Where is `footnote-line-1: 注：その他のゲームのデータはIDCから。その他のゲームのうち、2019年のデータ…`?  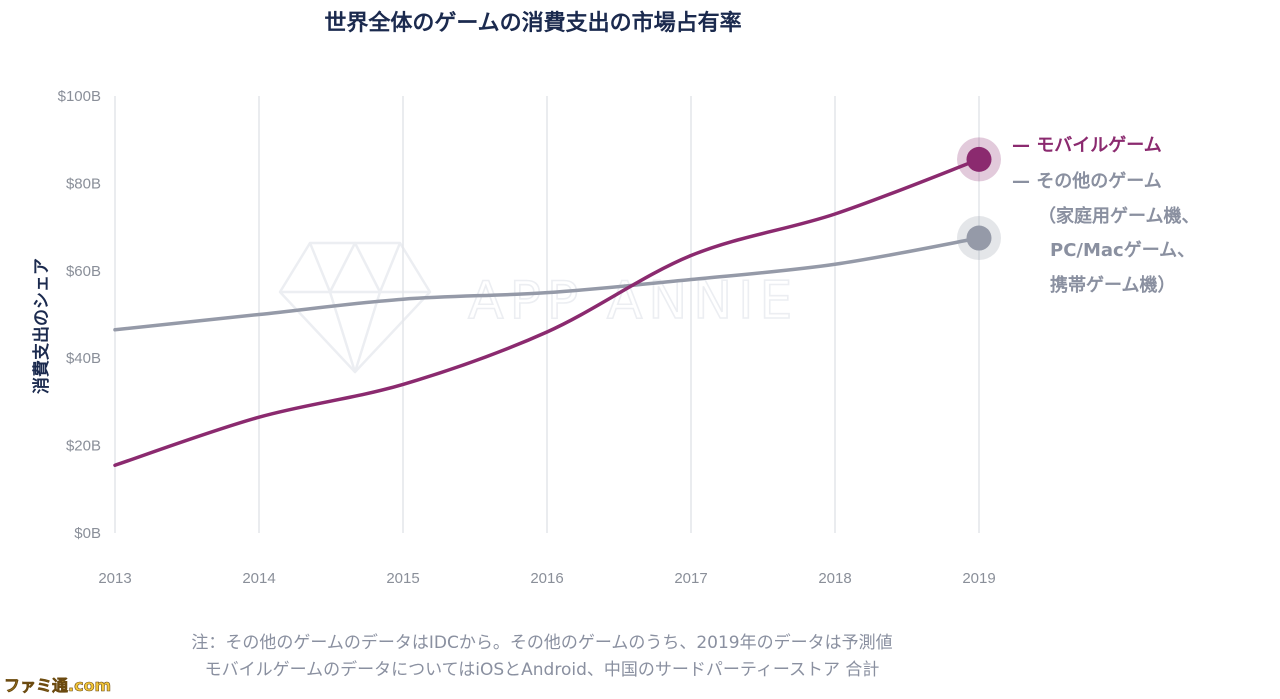 footnote-line-1: 注：その他のゲームのデータはIDCから。その他のゲームのうち、2019年のデータ… is located at coordinates (541, 642).